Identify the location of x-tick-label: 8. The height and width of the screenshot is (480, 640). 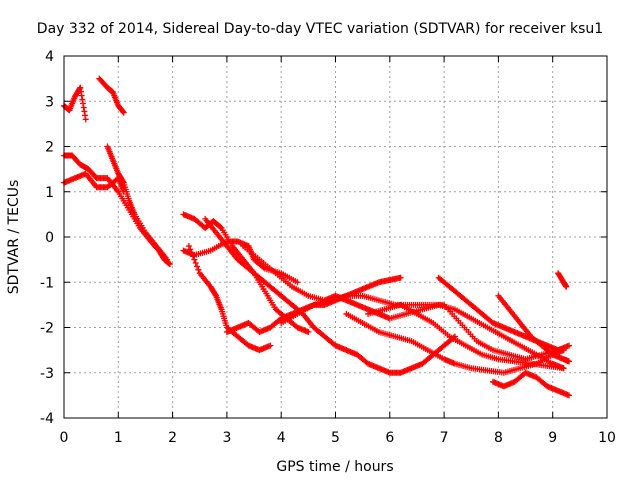
(498, 438).